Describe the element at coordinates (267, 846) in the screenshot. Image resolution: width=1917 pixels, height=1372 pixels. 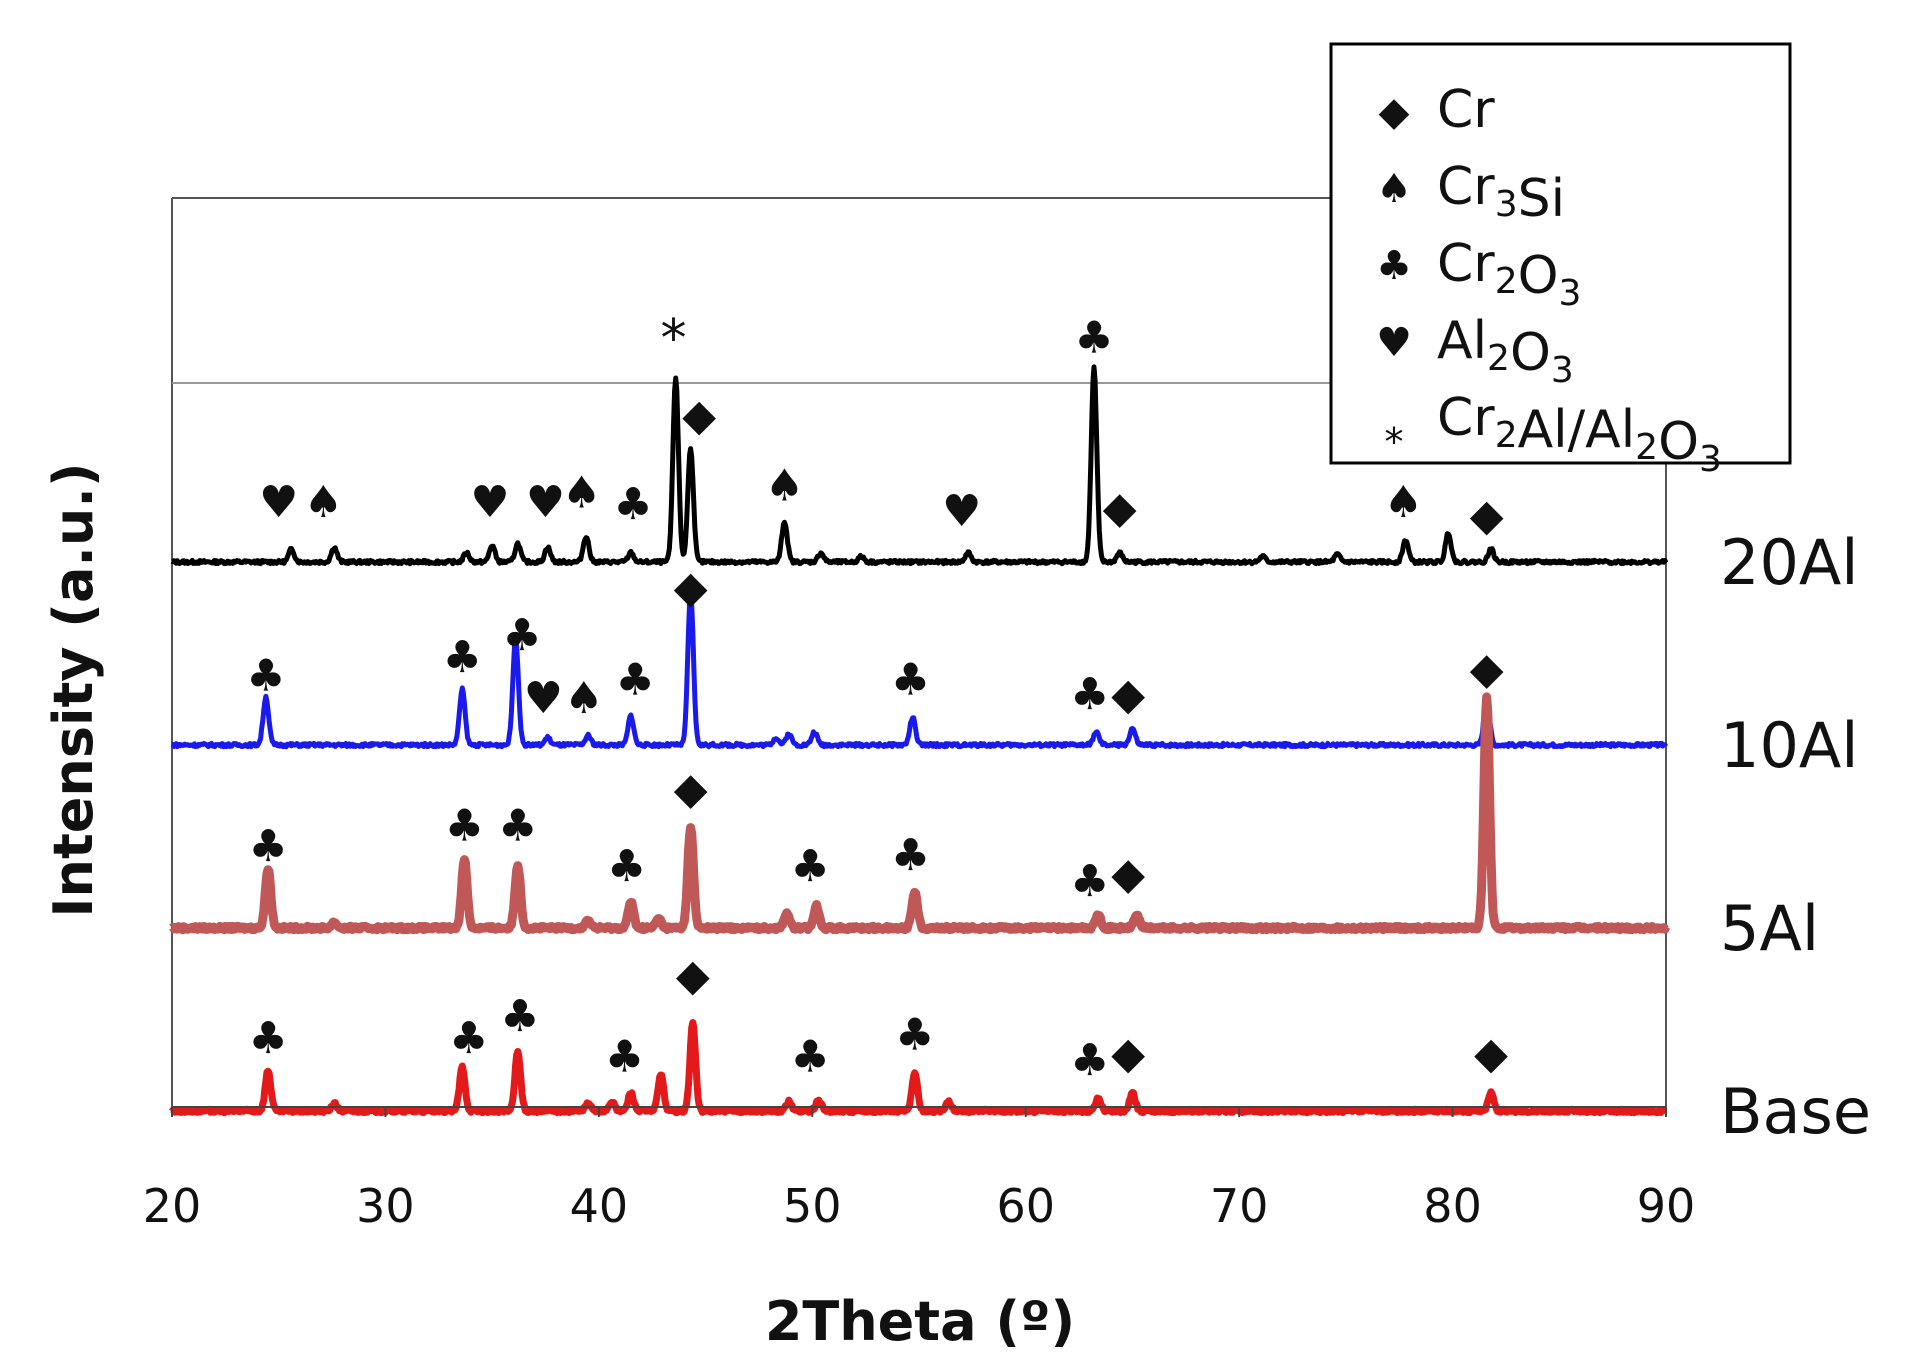
I see `peak-marker-club-5al-0: ♣` at that location.